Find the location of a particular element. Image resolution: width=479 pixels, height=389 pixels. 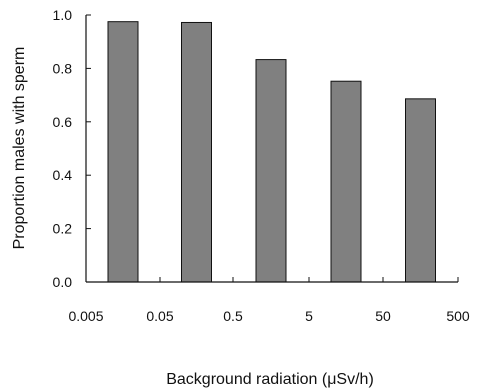

y-tick-label: 0.4 is located at coordinates (63, 175).